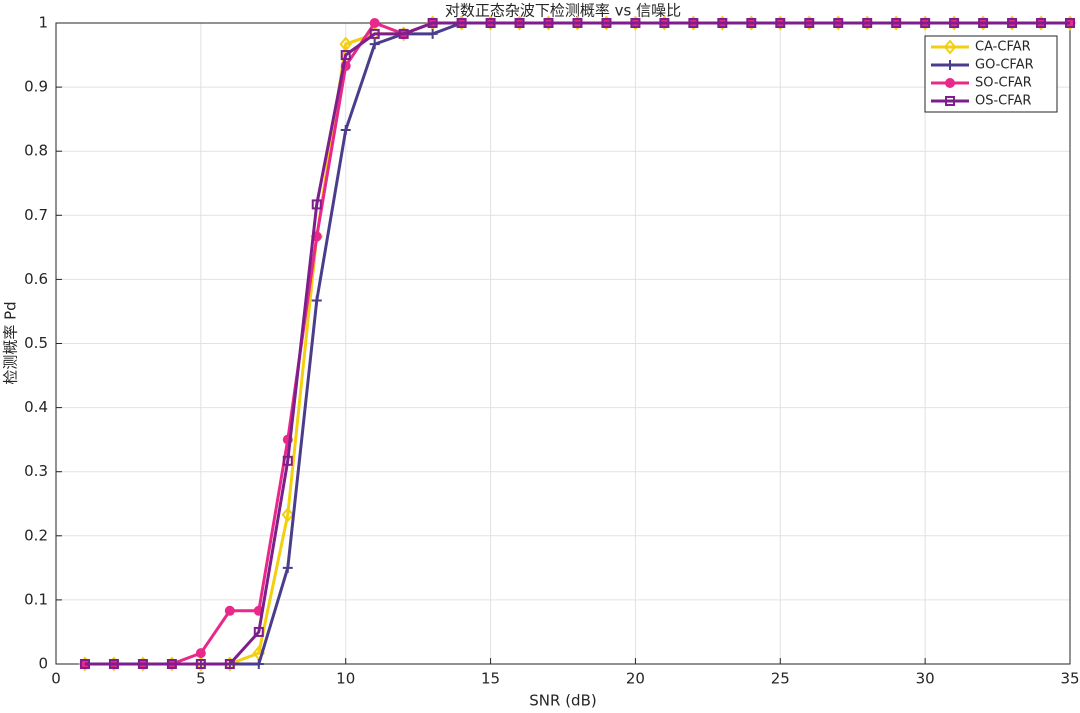  Describe the element at coordinates (490, 679) in the screenshot. I see `x-tick-label: 15` at that location.